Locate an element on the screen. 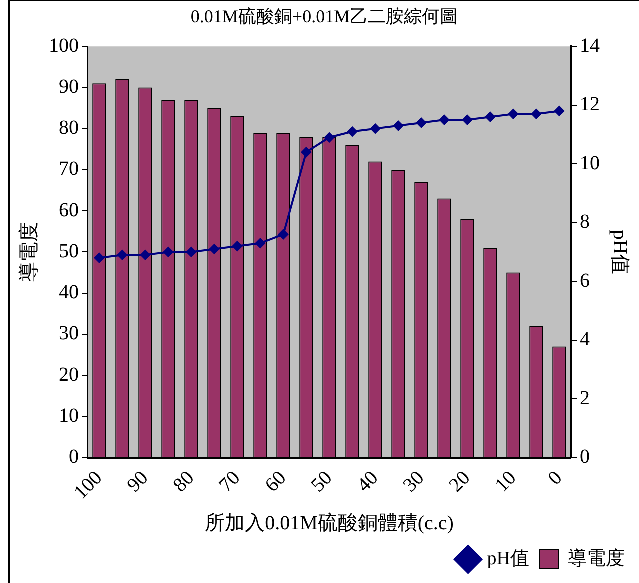 The image size is (639, 583). y2-tick-label: 14 is located at coordinates (590, 45).